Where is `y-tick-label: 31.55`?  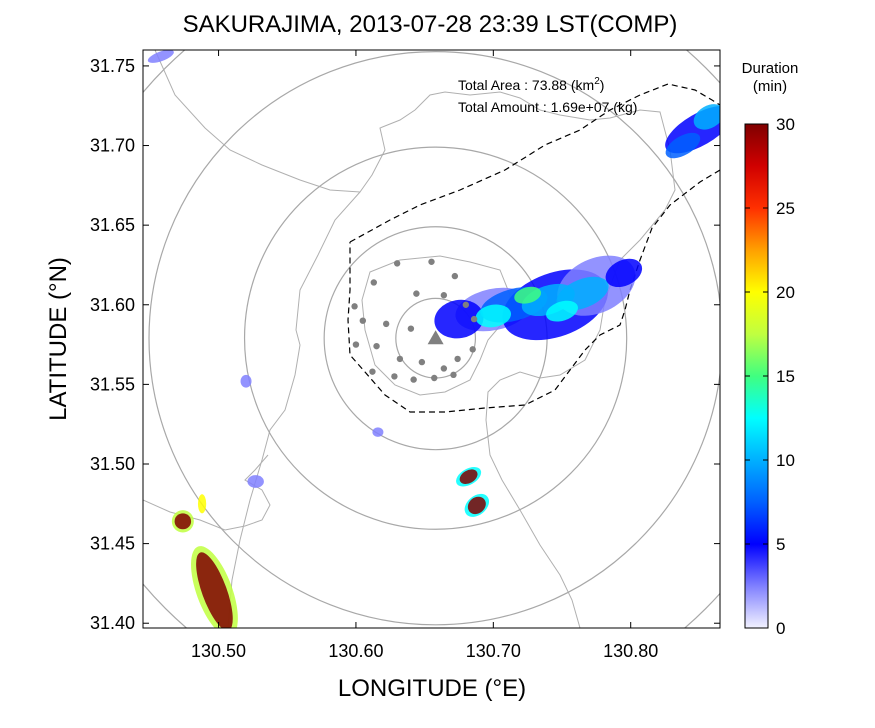
y-tick-label: 31.55 is located at coordinates (112, 384).